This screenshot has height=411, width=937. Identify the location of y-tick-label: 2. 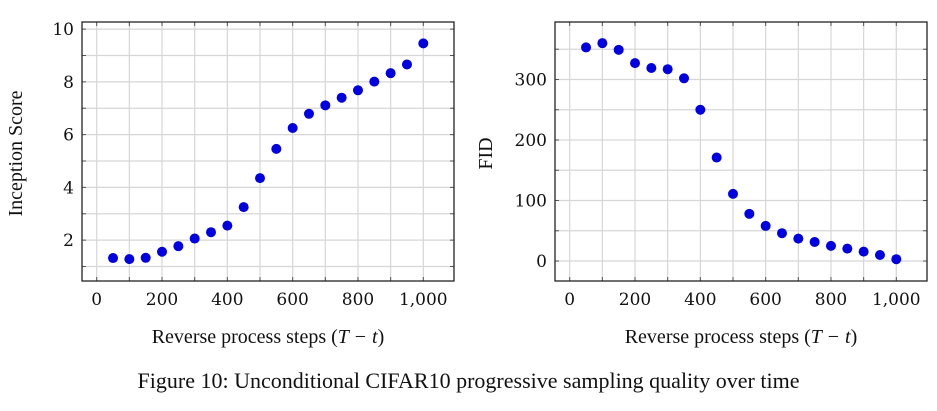
(68, 241).